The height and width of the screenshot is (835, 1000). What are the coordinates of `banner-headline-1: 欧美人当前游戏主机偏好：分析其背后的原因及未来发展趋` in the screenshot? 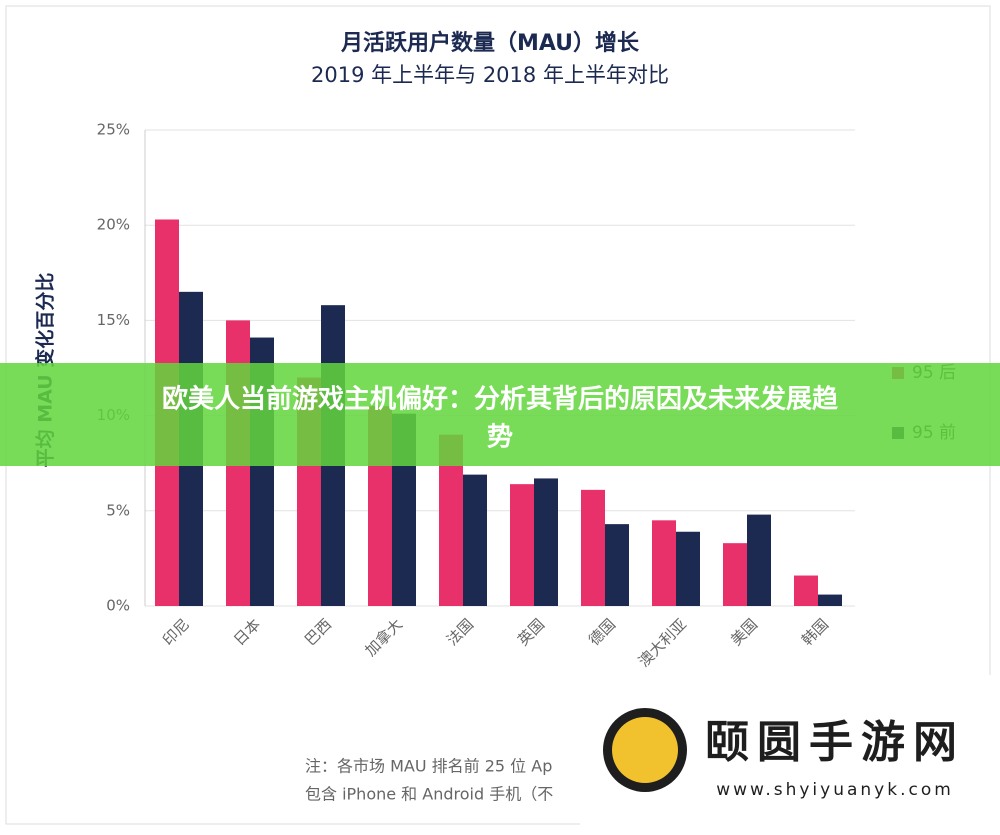 It's located at (500, 399).